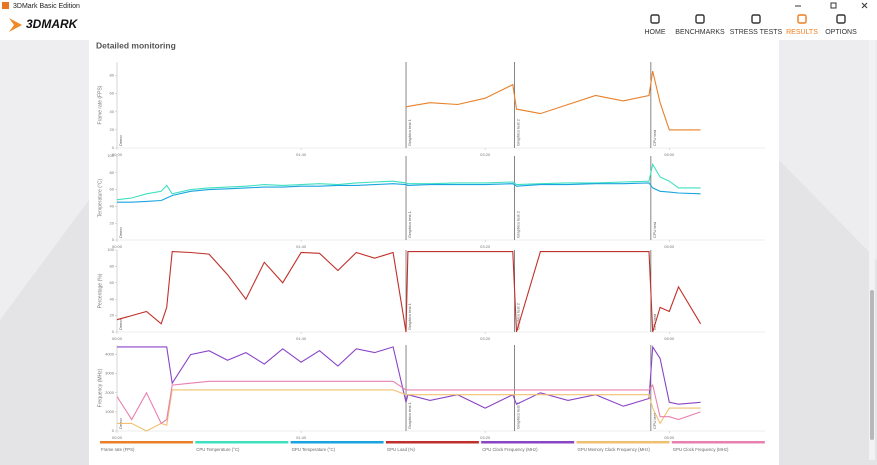  Describe the element at coordinates (841, 32) in the screenshot. I see `nav-item: OPTIONS` at that location.